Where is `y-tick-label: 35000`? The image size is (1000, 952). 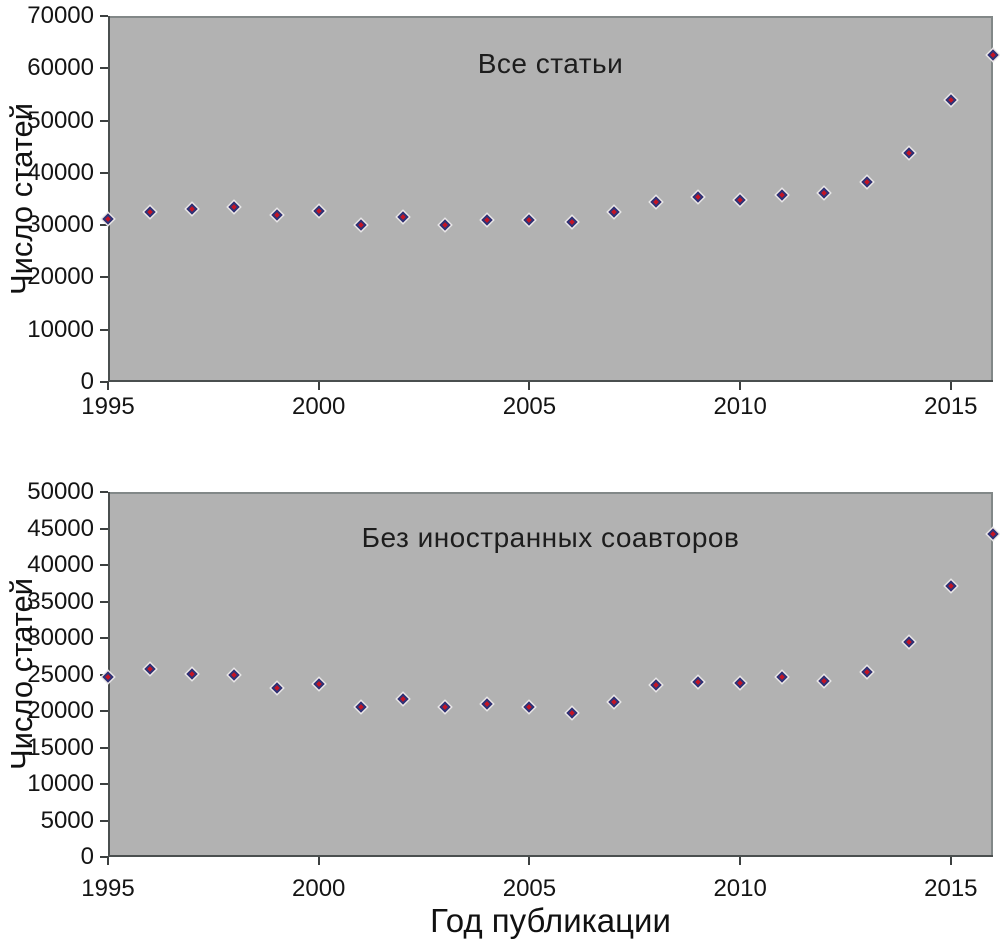
y-tick-label: 35000 is located at coordinates (60, 601).